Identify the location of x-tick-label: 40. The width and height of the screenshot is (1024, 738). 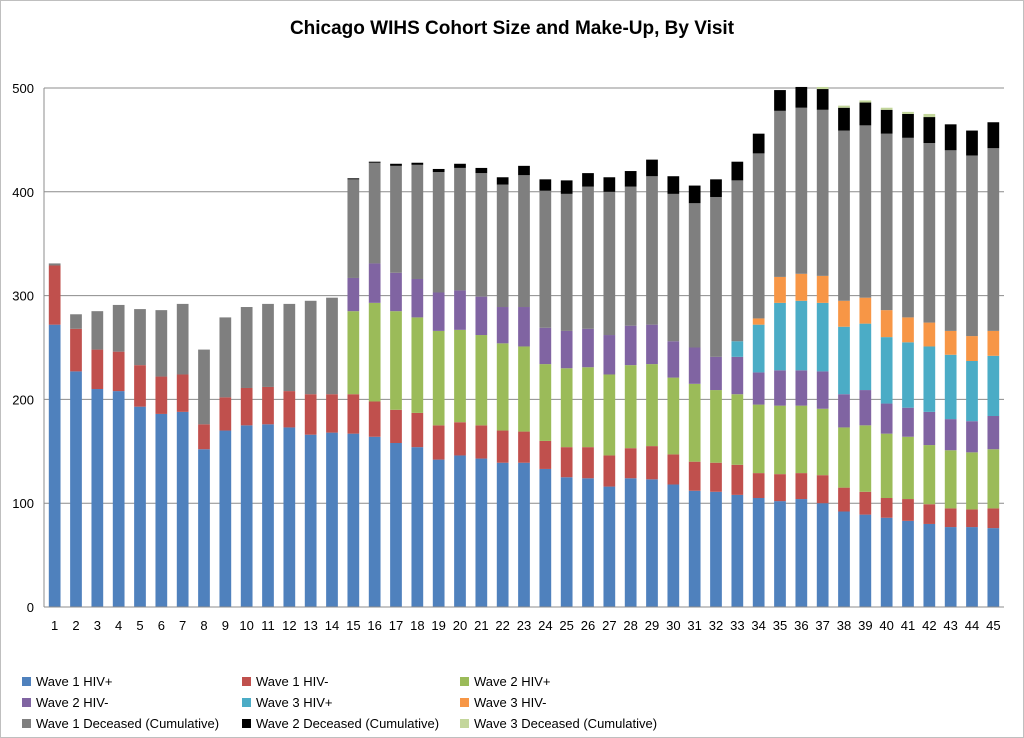
(886, 625).